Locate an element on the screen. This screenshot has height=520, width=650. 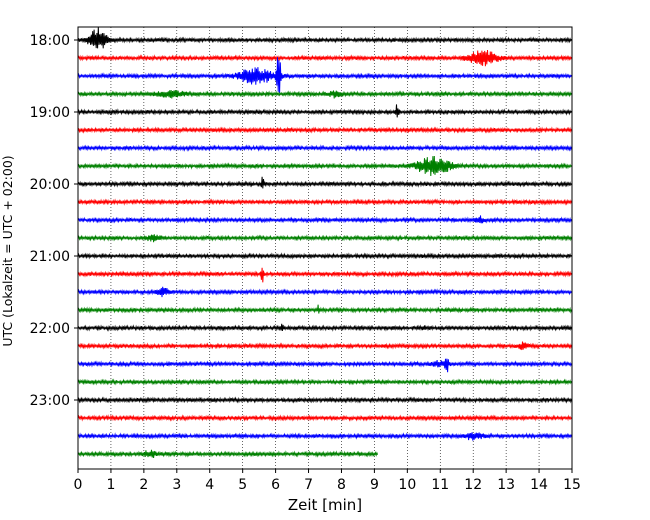
x-tick-label: 7 is located at coordinates (308, 485).